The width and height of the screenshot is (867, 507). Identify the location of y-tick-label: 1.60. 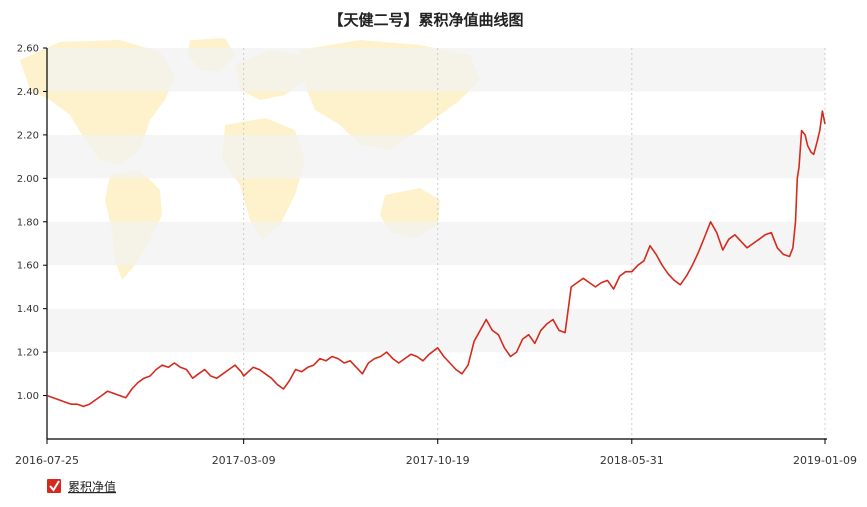
(28, 266).